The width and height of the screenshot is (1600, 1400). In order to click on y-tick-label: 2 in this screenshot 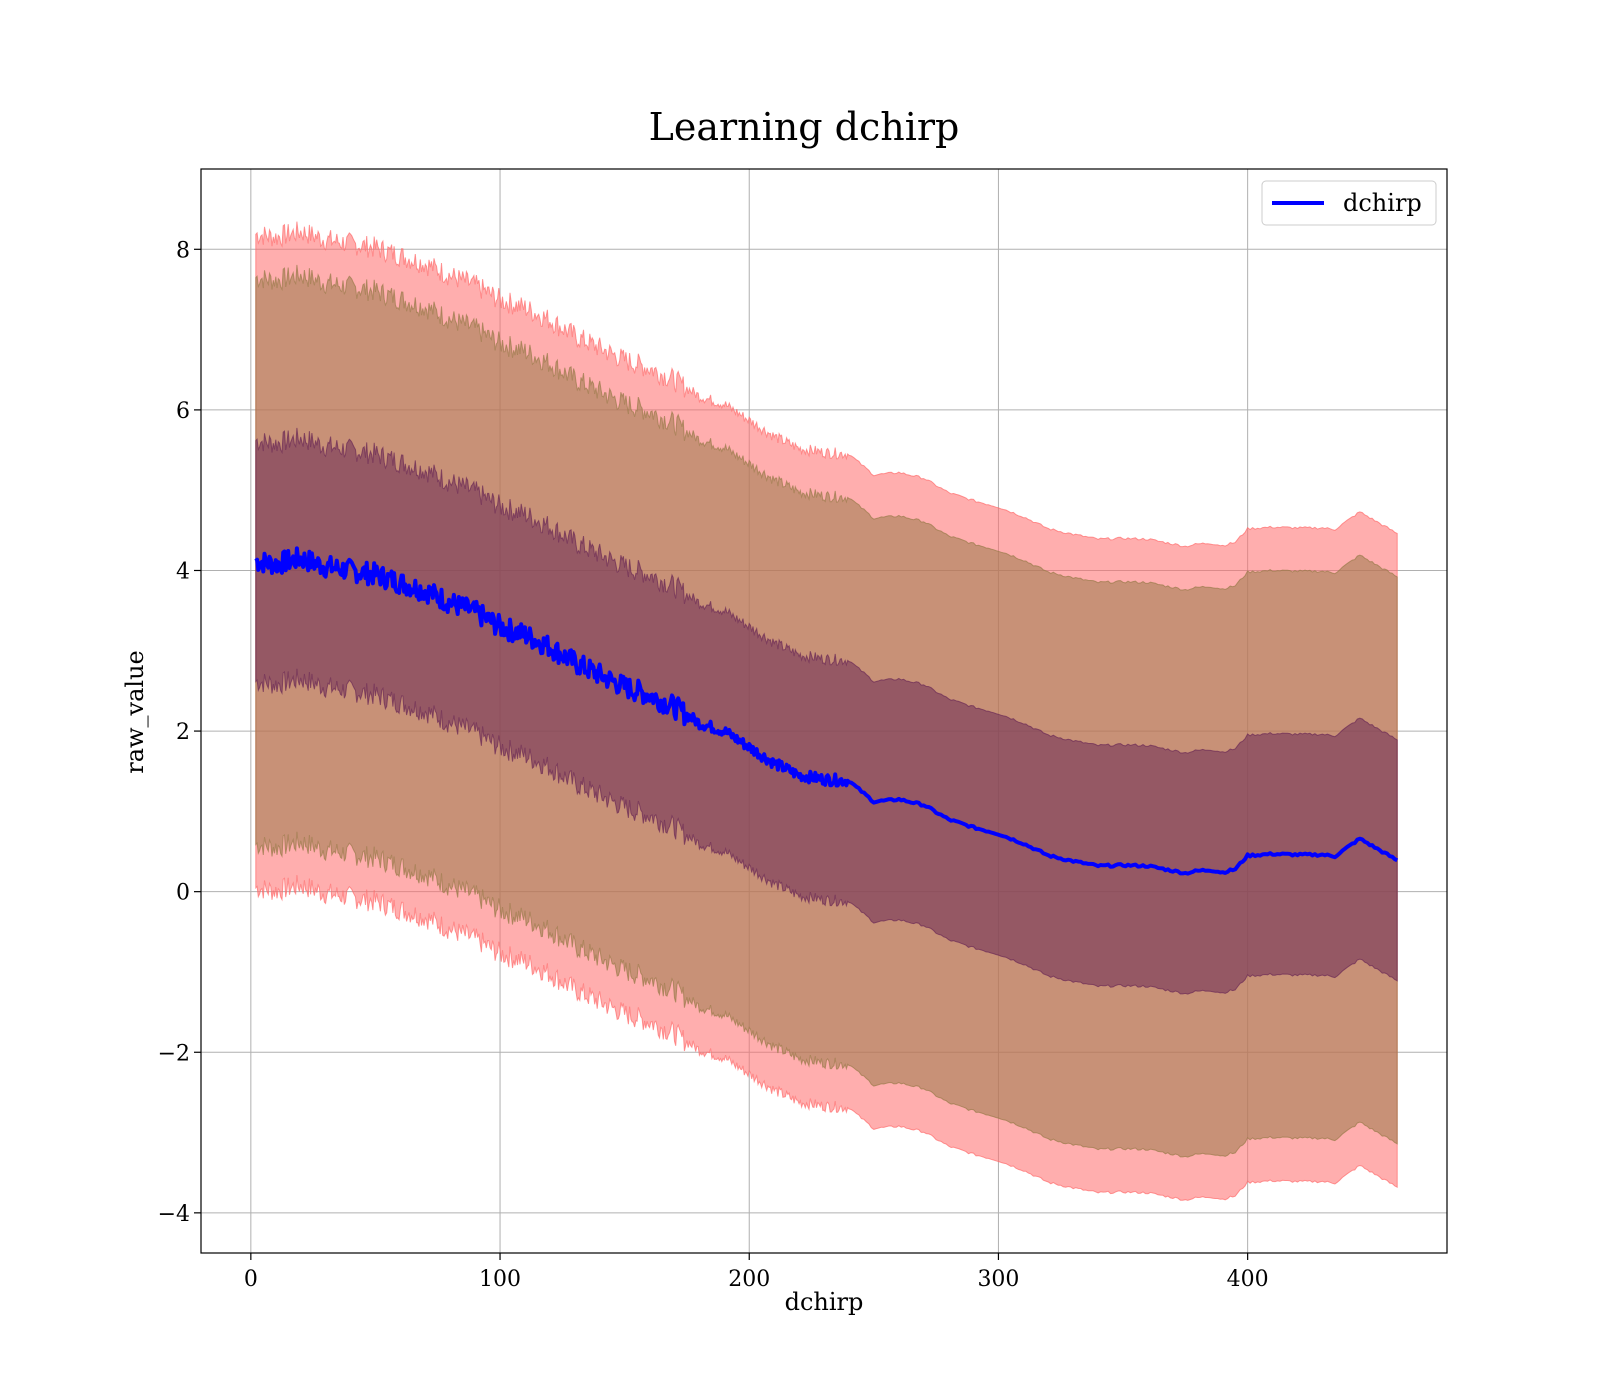, I will do `click(183, 732)`.